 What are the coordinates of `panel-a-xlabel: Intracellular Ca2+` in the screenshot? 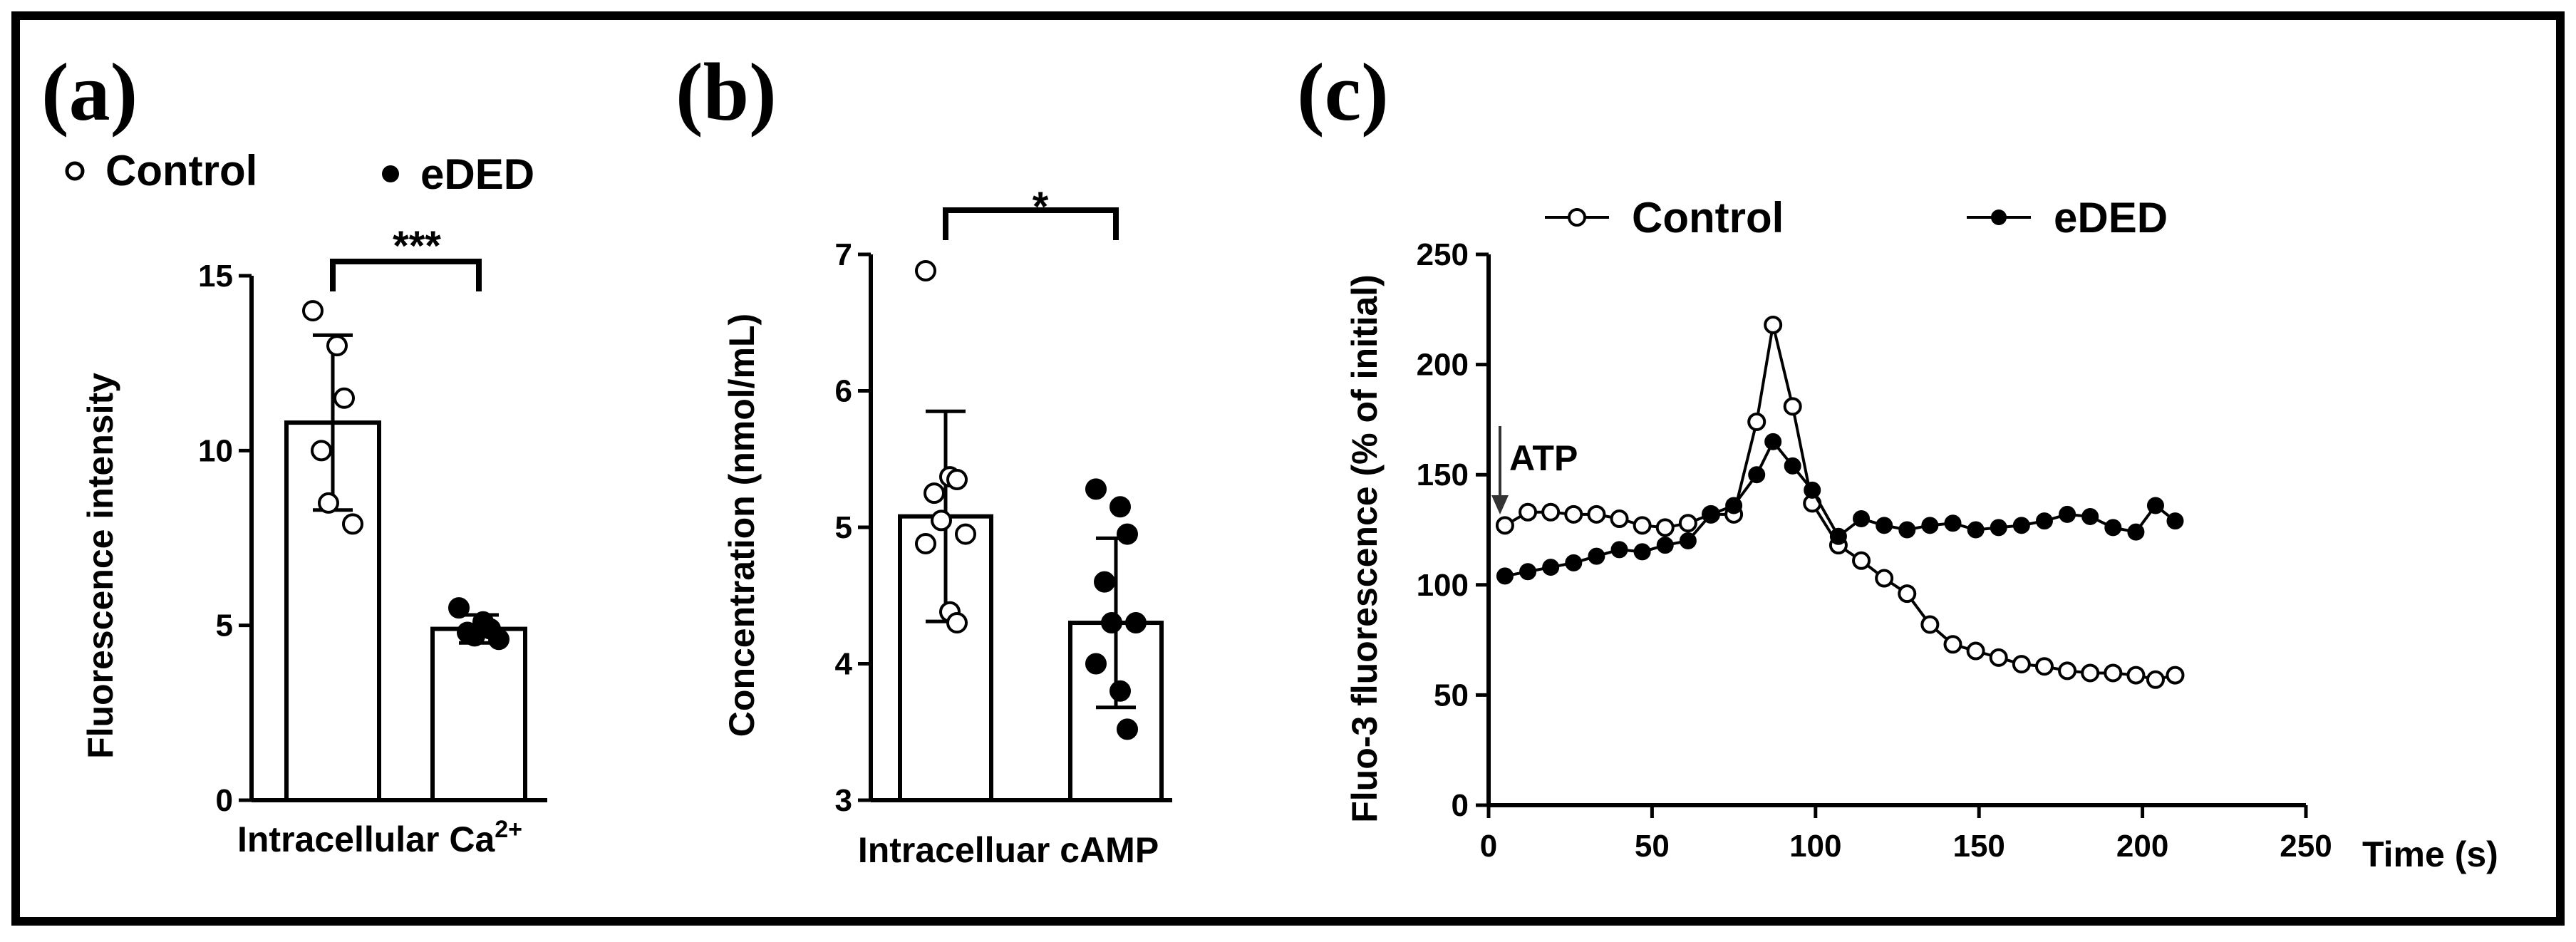 It's located at (380, 837).